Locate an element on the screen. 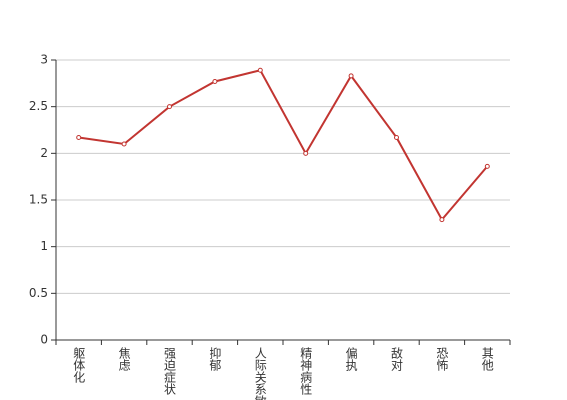  x-tick-label: 偏执 is located at coordinates (351, 359).